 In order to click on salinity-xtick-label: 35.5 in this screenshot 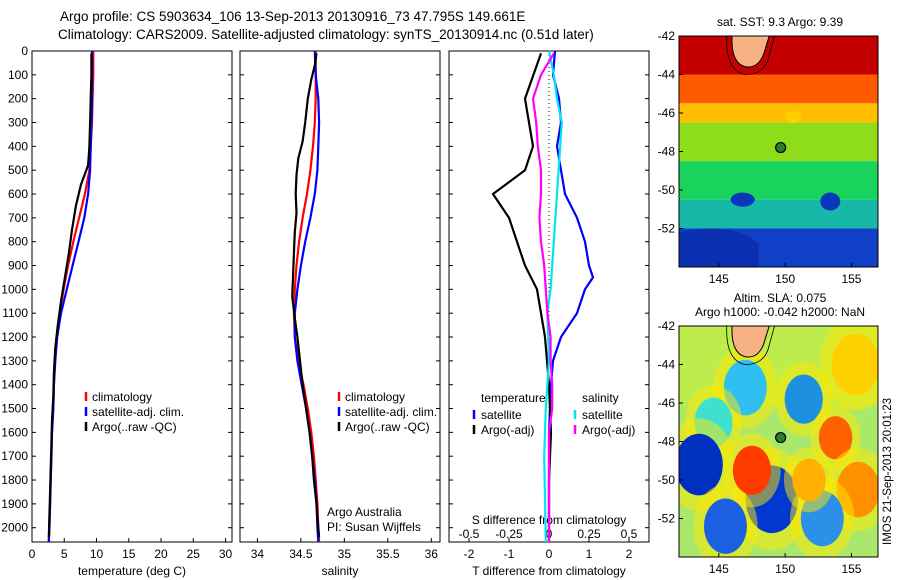, I will do `click(388, 554)`.